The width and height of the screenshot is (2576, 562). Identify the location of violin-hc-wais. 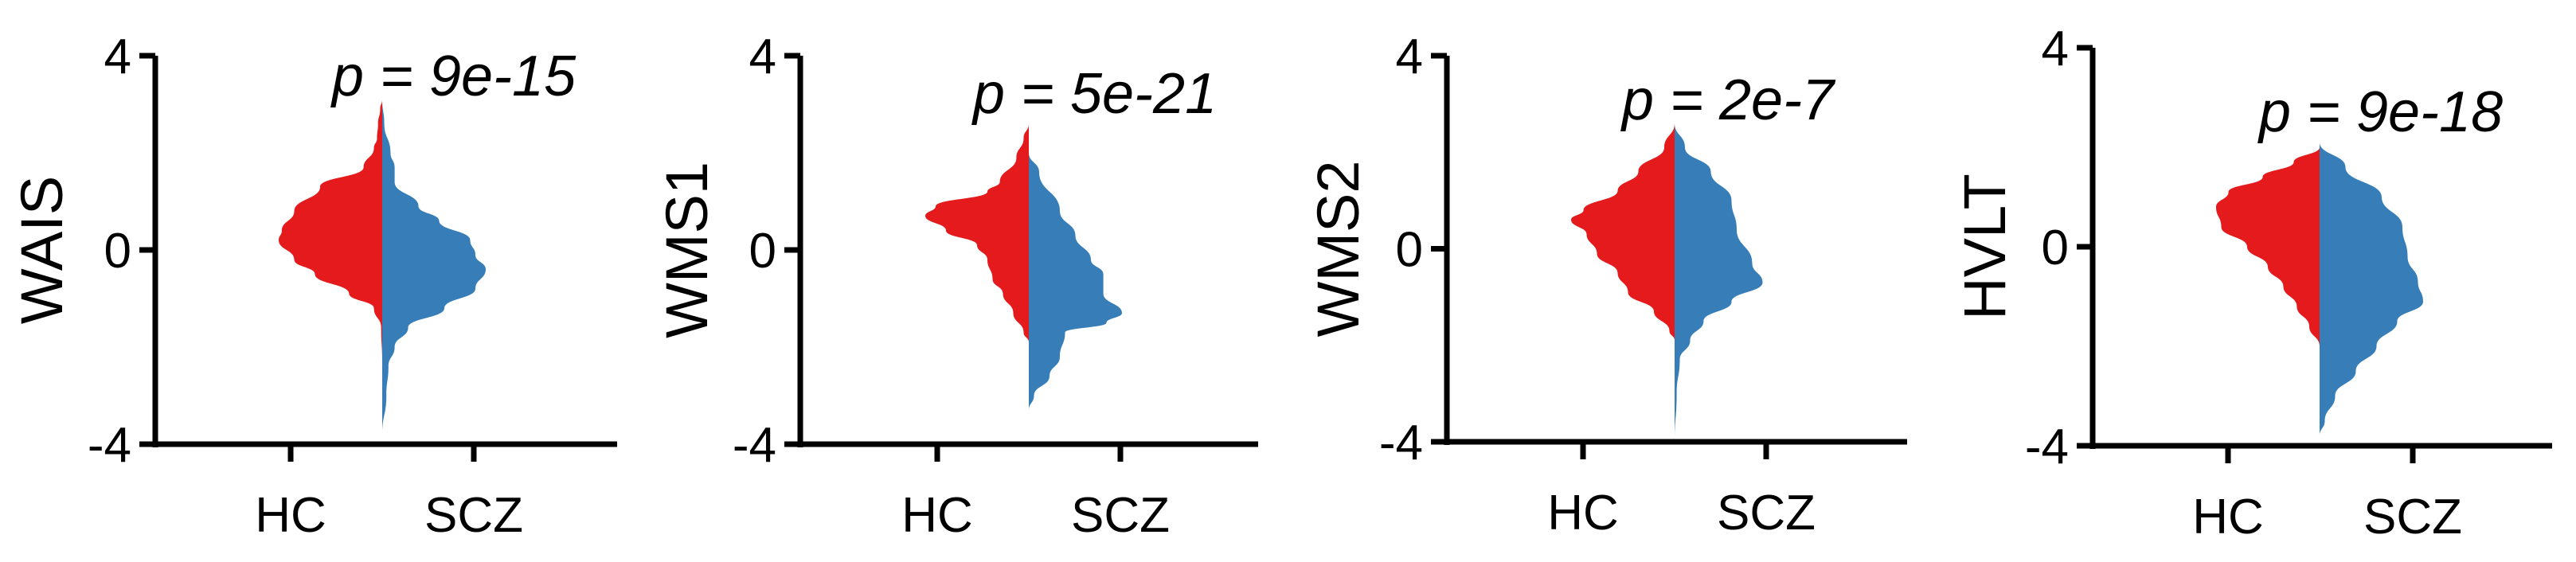
(330, 230).